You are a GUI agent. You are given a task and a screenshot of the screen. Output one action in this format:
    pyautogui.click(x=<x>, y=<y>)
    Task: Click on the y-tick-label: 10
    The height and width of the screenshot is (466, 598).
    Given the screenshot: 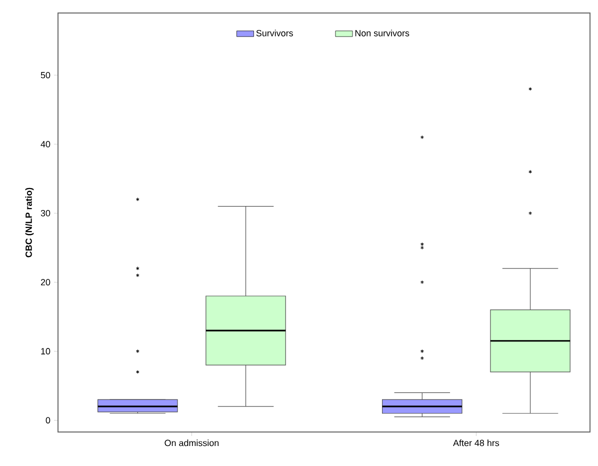 What is the action you would take?
    pyautogui.click(x=45, y=351)
    